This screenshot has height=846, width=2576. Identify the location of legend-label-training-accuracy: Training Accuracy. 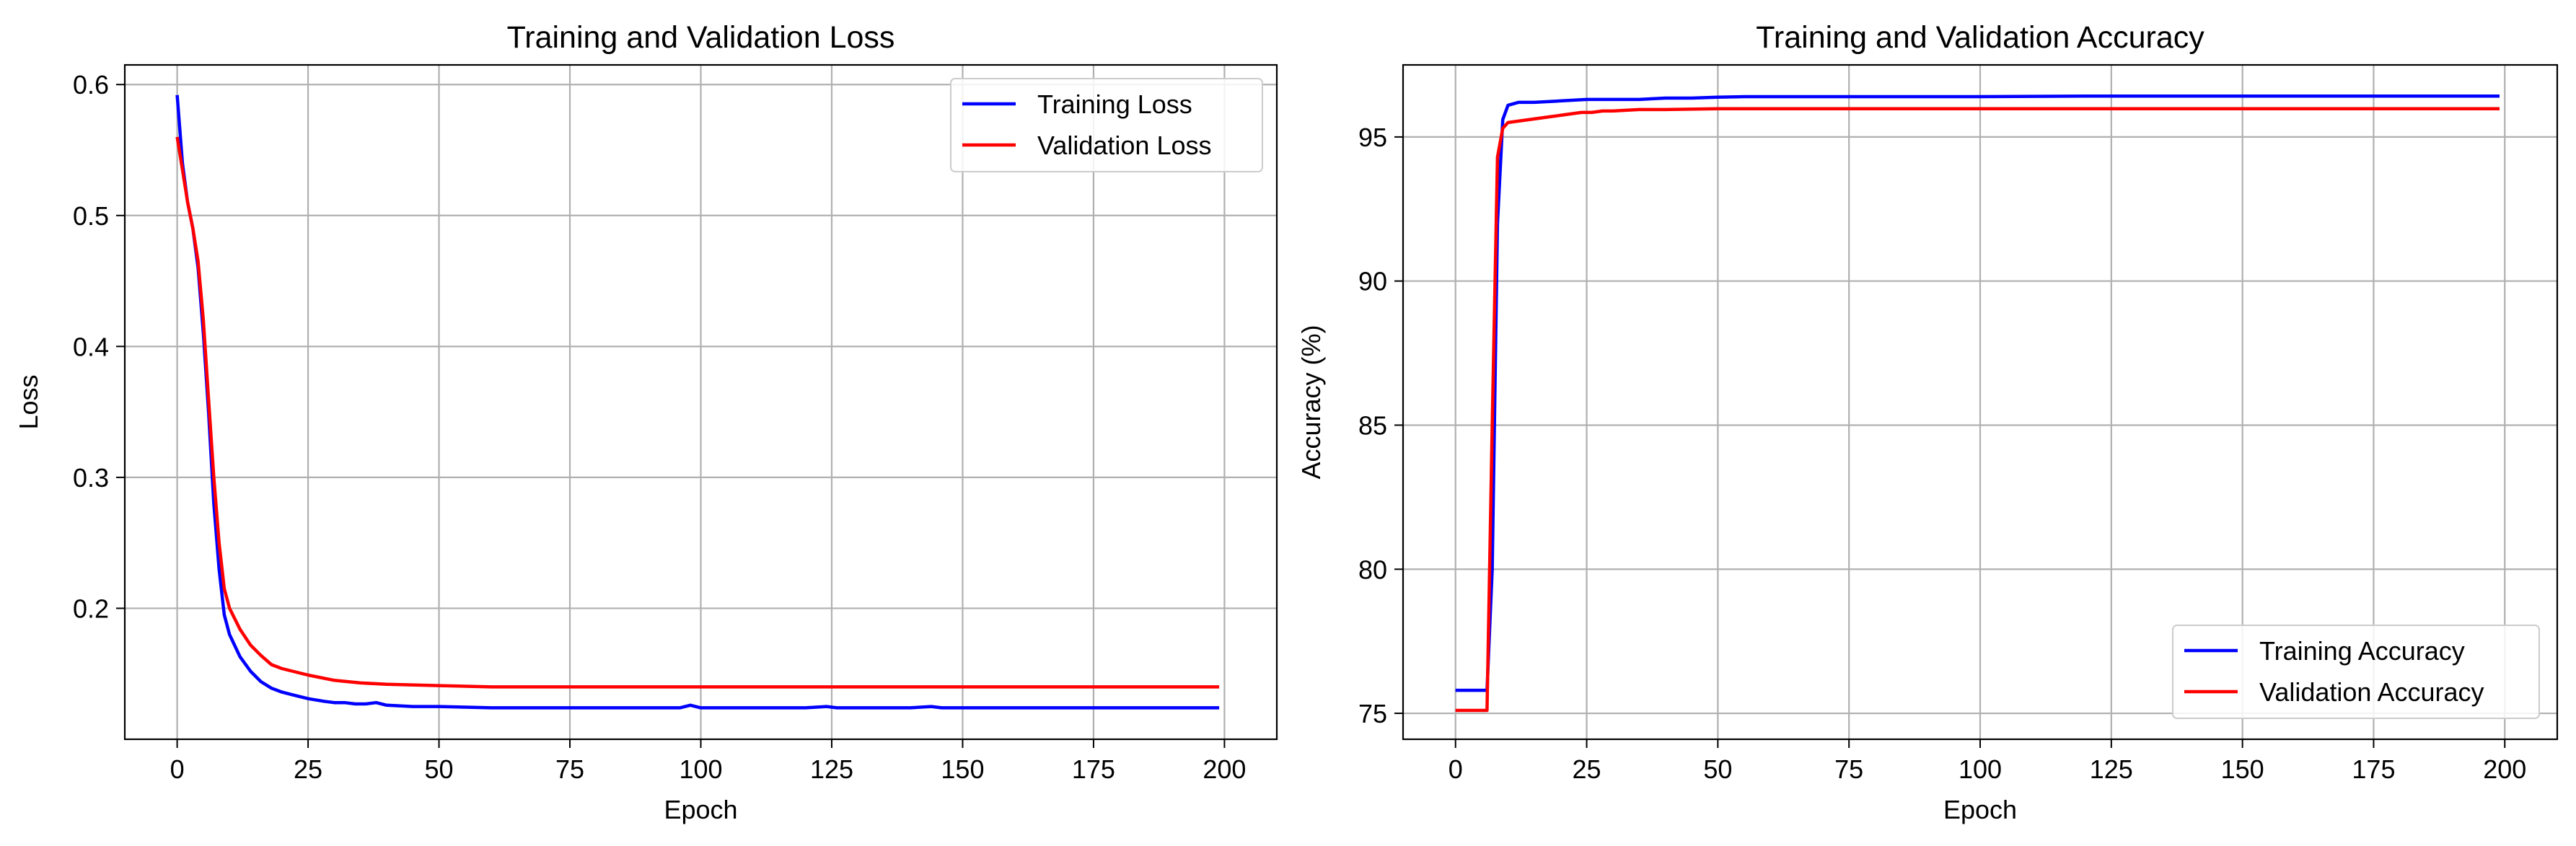
(2362, 651).